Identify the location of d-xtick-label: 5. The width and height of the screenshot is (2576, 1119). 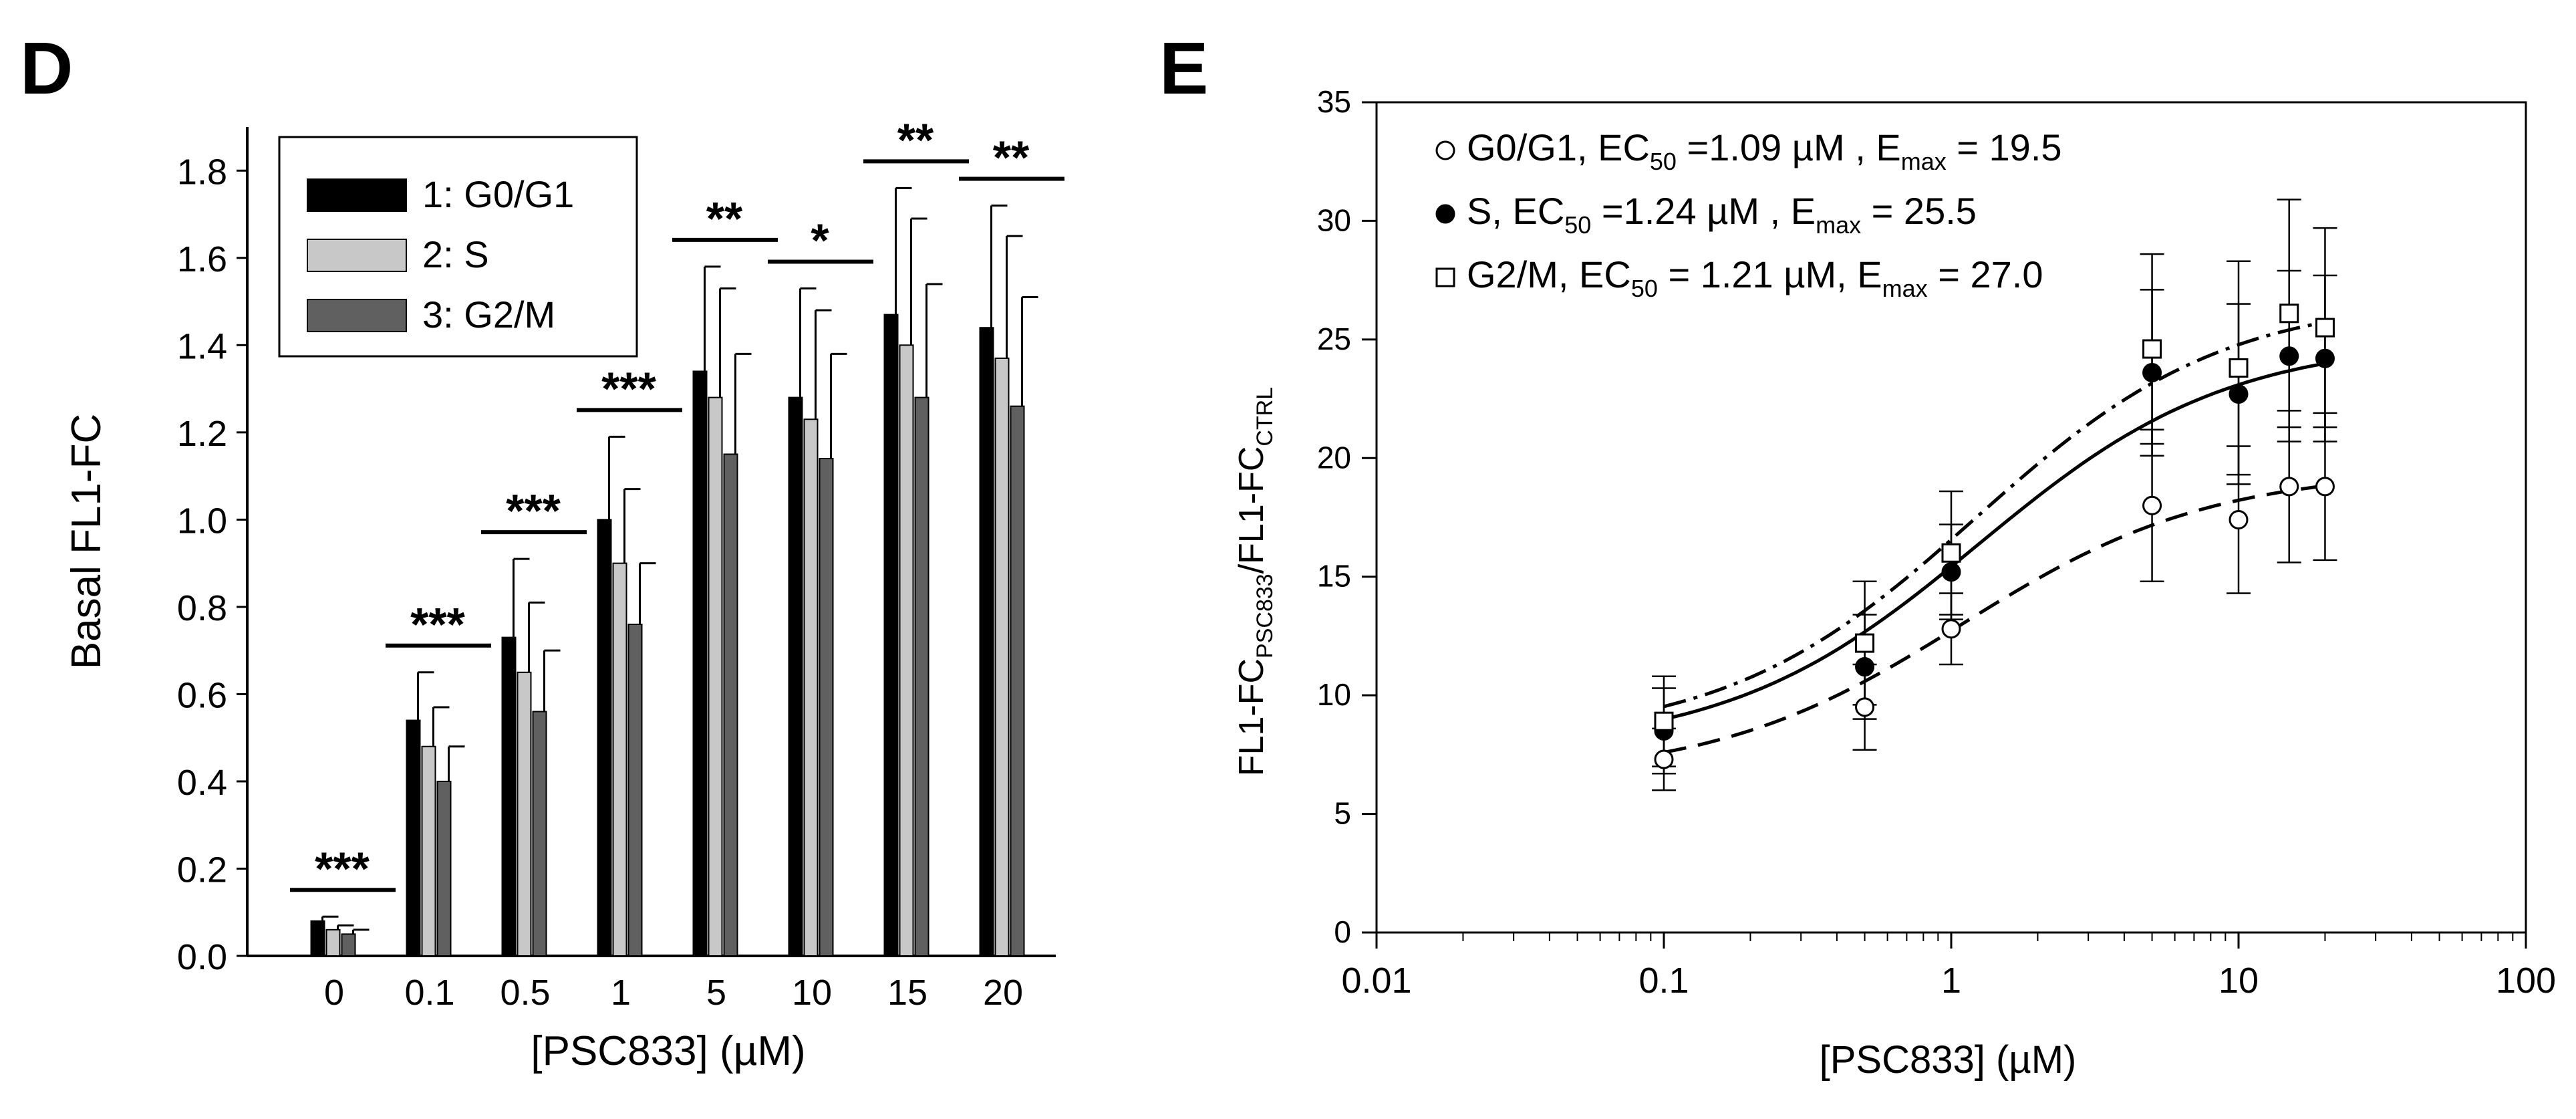
(716, 993).